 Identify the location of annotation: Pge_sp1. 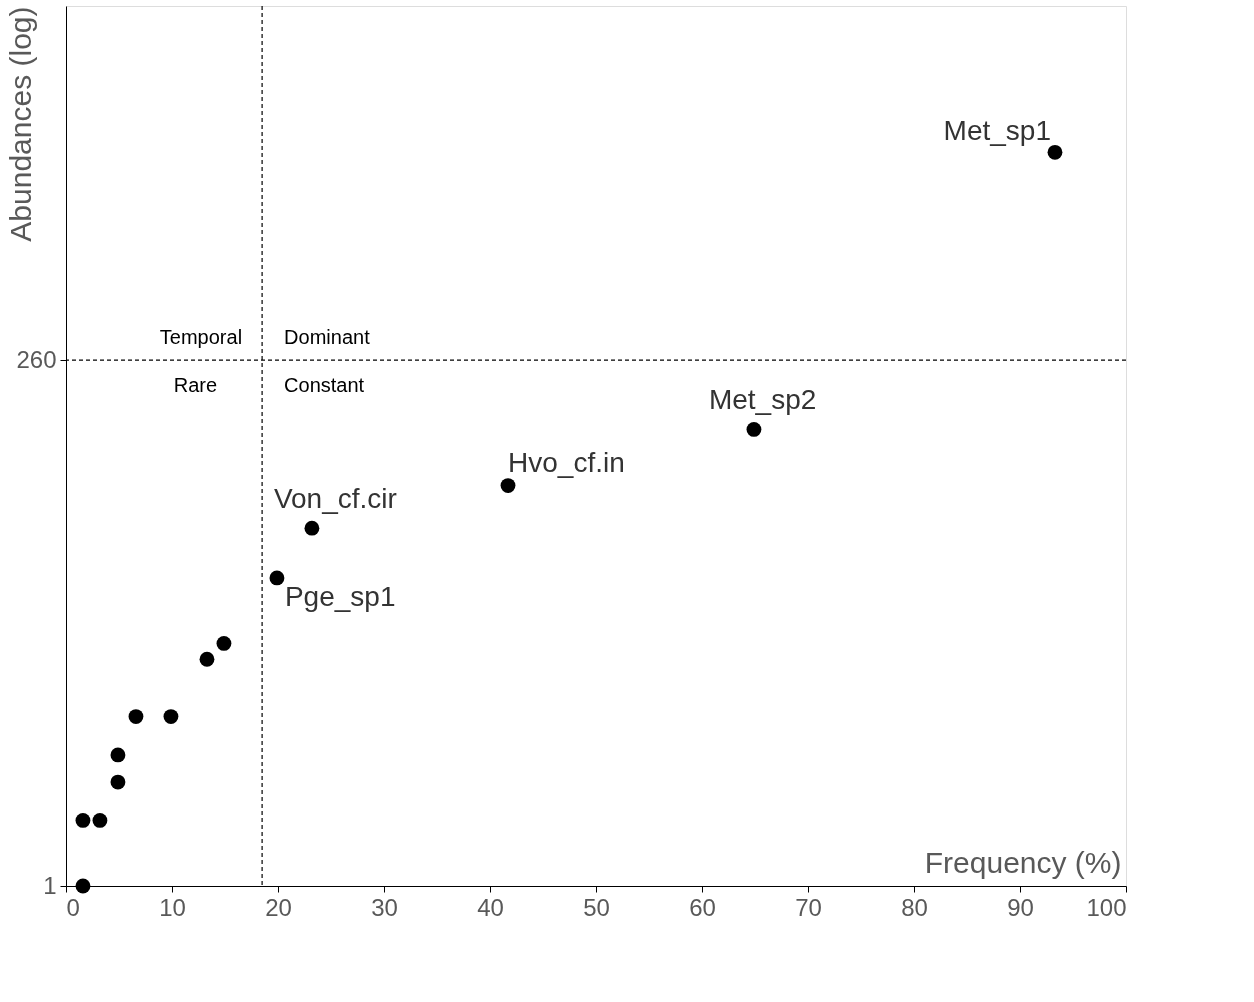
(340, 596).